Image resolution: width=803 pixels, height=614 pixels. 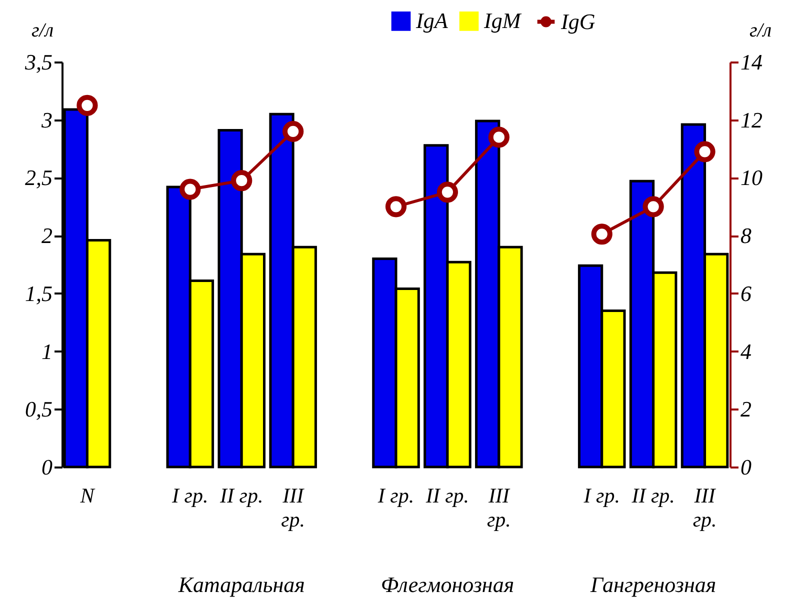 What do you see at coordinates (87, 496) in the screenshot?
I see `x-tick-label: N` at bounding box center [87, 496].